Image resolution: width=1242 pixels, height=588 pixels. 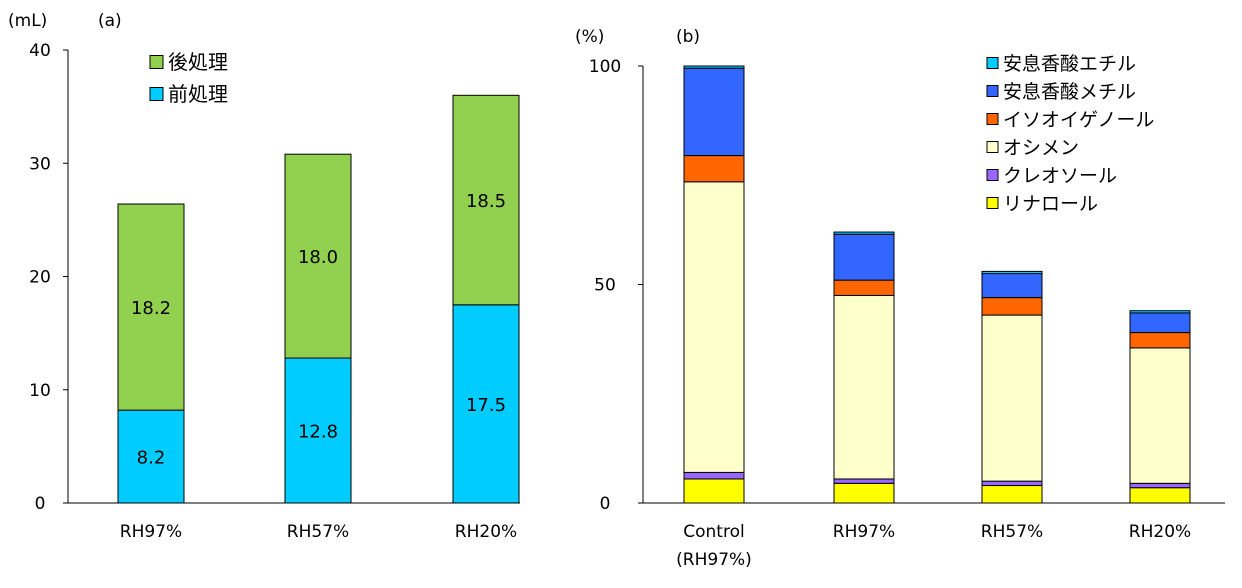 I want to click on data-label: 17.5, so click(x=486, y=405).